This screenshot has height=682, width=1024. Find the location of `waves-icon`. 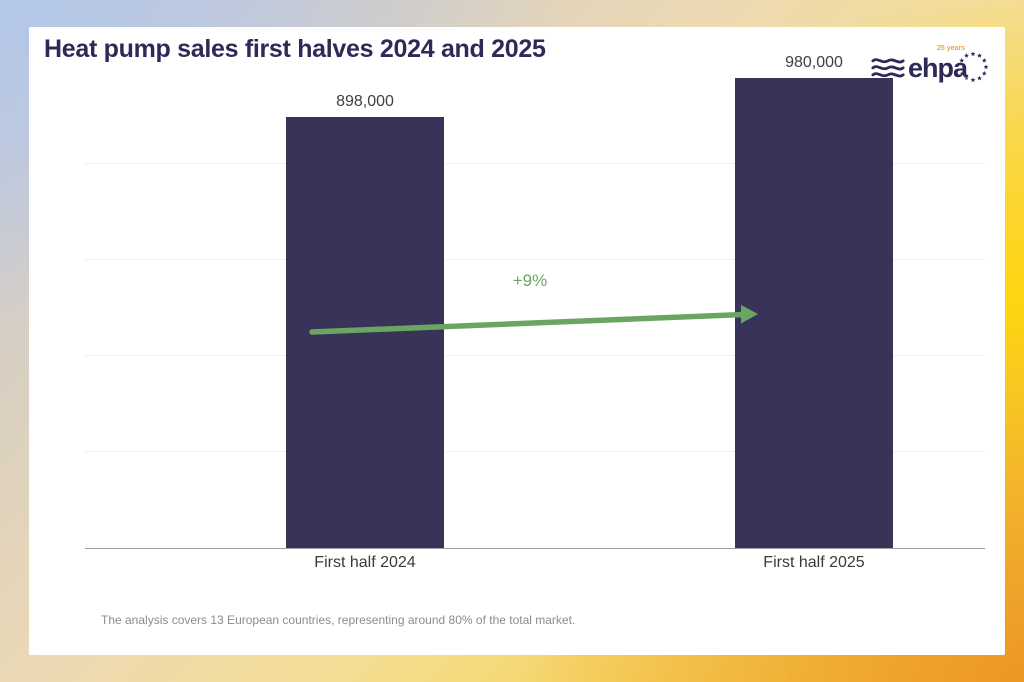

waves-icon is located at coordinates (888, 67).